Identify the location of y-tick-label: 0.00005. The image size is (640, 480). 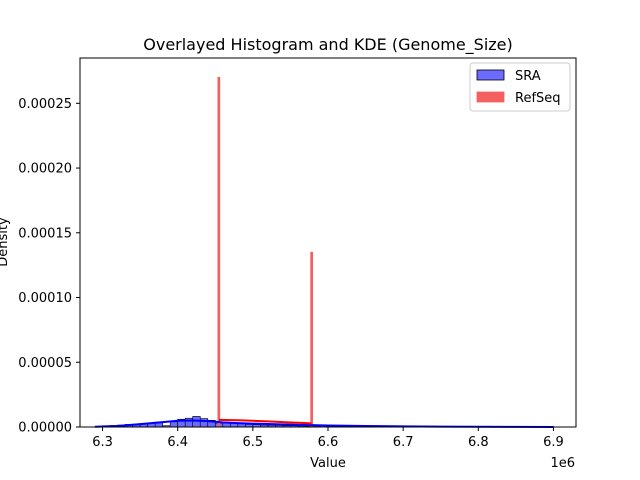
(45, 363).